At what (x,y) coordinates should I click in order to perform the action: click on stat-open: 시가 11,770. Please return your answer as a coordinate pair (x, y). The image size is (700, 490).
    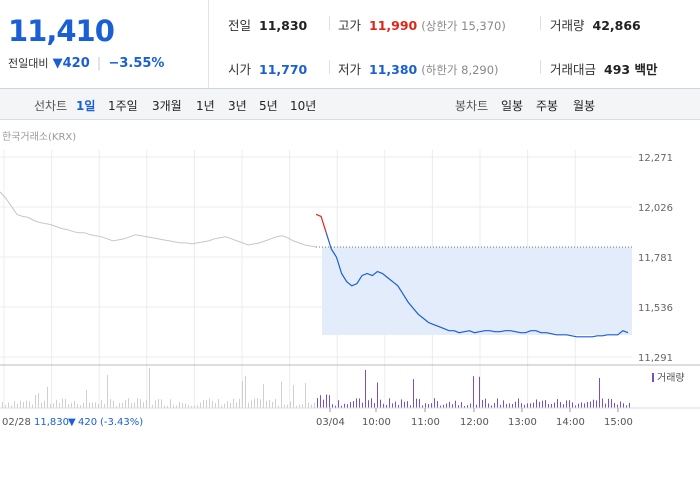
    Looking at the image, I should click on (267, 68).